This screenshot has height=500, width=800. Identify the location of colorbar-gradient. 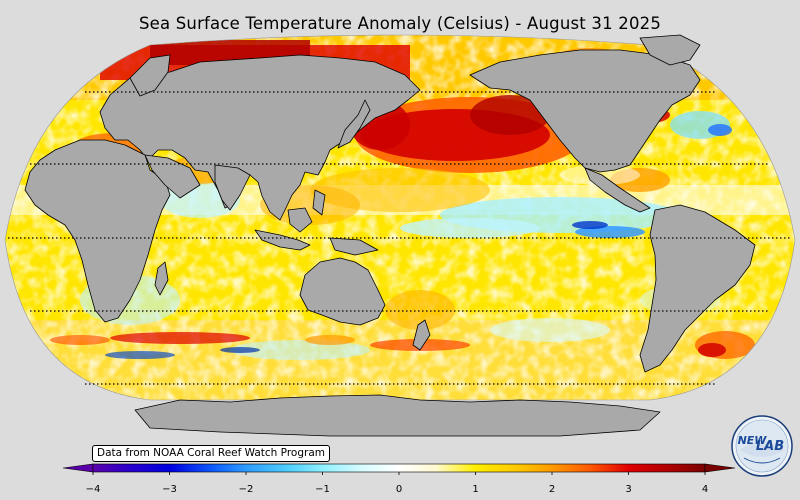
(399, 468).